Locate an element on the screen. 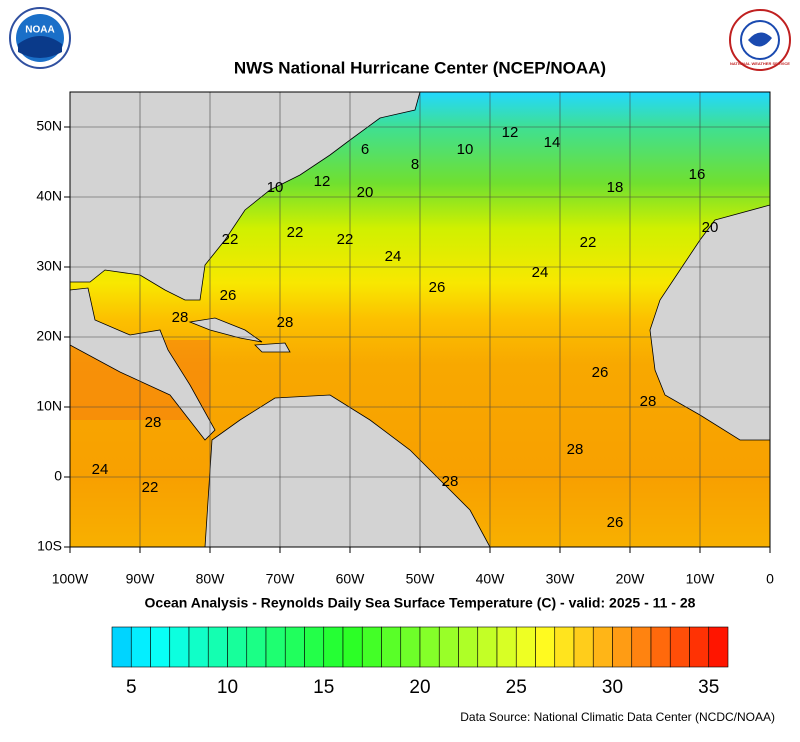 Image resolution: width=800 pixels, height=742 pixels. x-tick-label: 100W is located at coordinates (70, 579).